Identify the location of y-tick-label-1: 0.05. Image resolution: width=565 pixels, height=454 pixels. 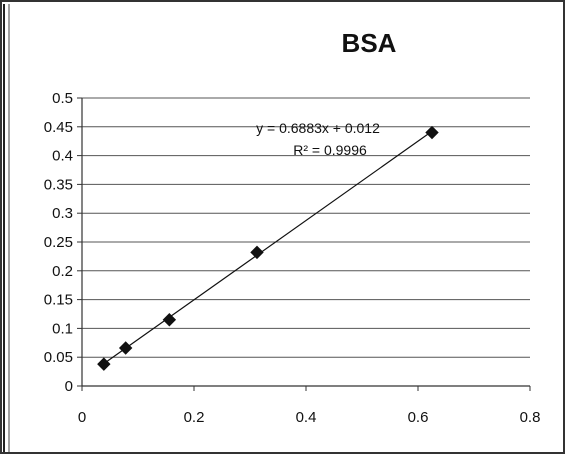
(58, 357).